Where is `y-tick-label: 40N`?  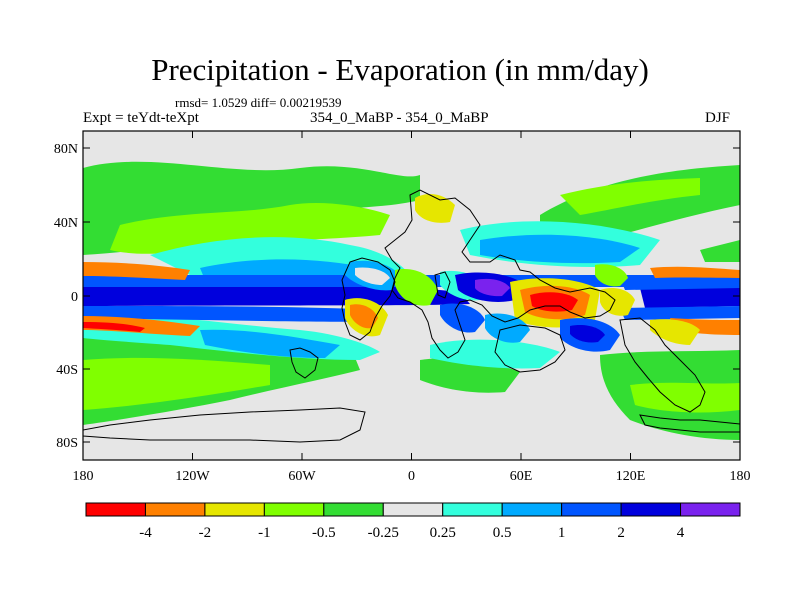 y-tick-label: 40N is located at coordinates (66, 223).